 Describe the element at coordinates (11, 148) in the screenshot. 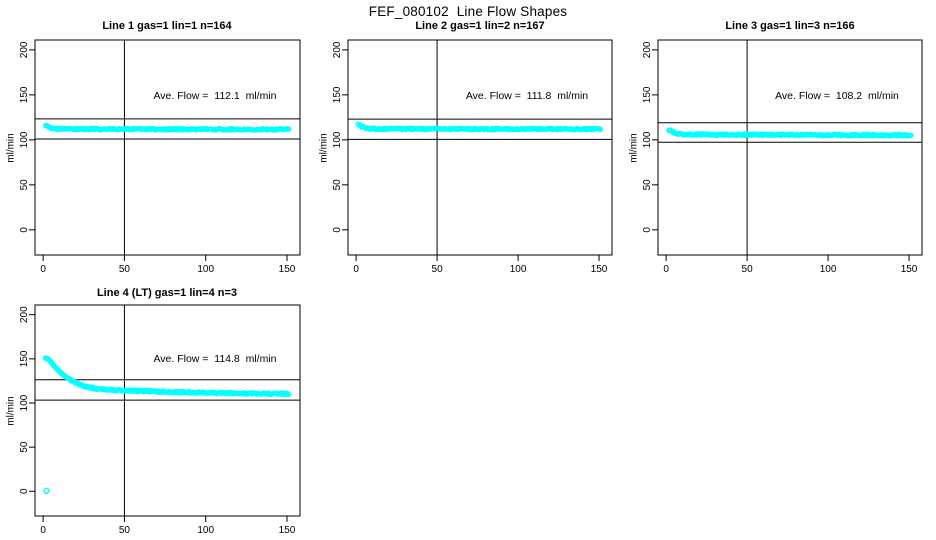

I see `panel-1-y-axis-label: ml/min` at that location.